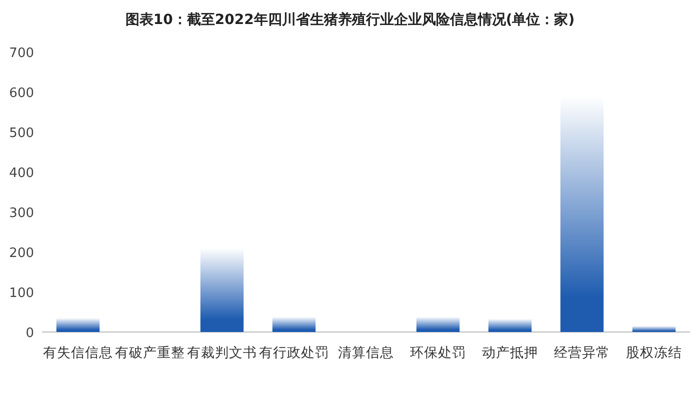 The image size is (700, 400). Describe the element at coordinates (222, 353) in the screenshot. I see `x-tick-label: 有裁判文书` at that location.